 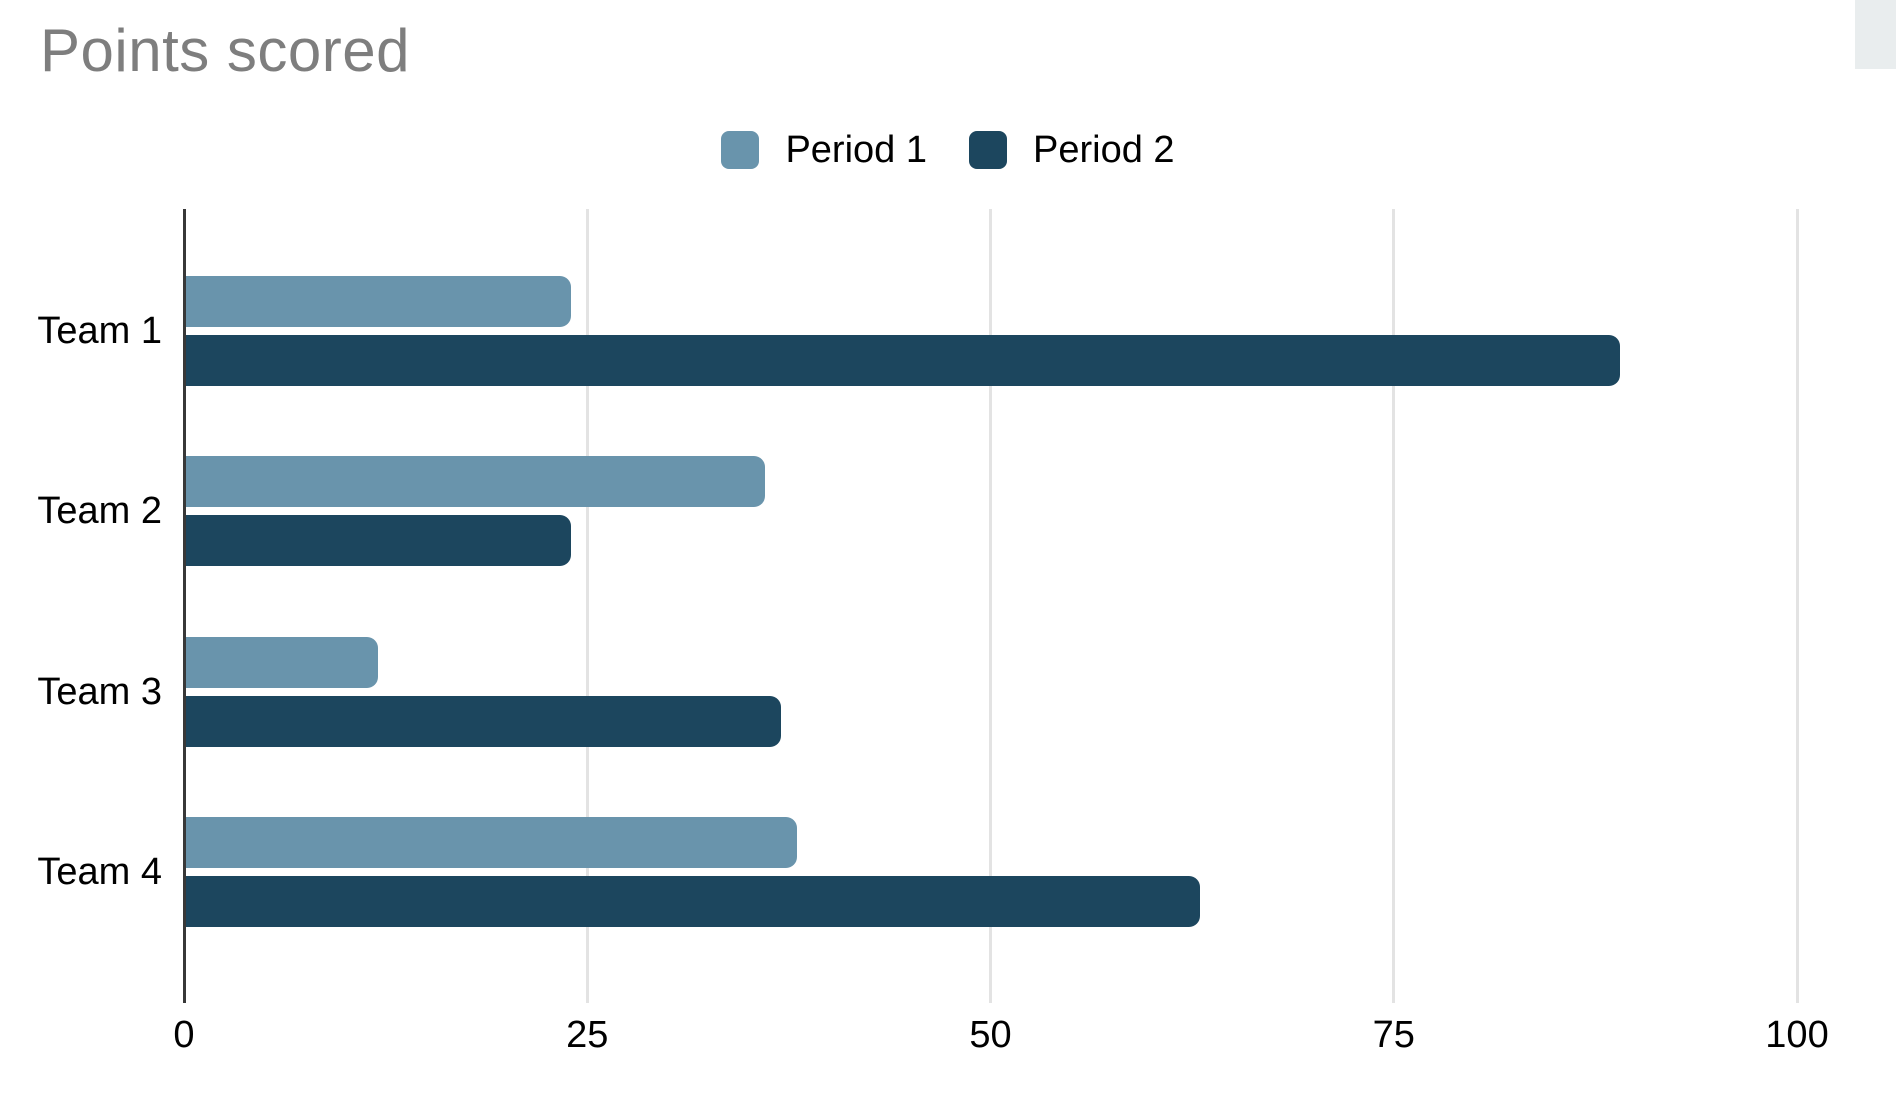 What do you see at coordinates (587, 1035) in the screenshot?
I see `x-tick-label-25: 25` at bounding box center [587, 1035].